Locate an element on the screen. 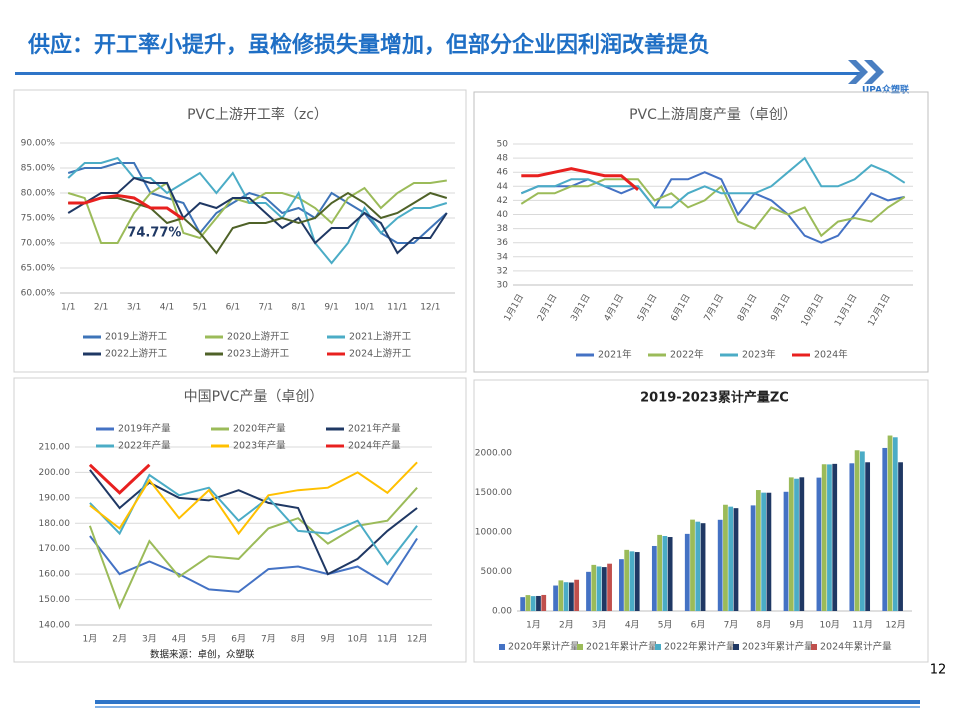 This screenshot has height=720, width=960. legend-label: 2024年产量 is located at coordinates (374, 446).